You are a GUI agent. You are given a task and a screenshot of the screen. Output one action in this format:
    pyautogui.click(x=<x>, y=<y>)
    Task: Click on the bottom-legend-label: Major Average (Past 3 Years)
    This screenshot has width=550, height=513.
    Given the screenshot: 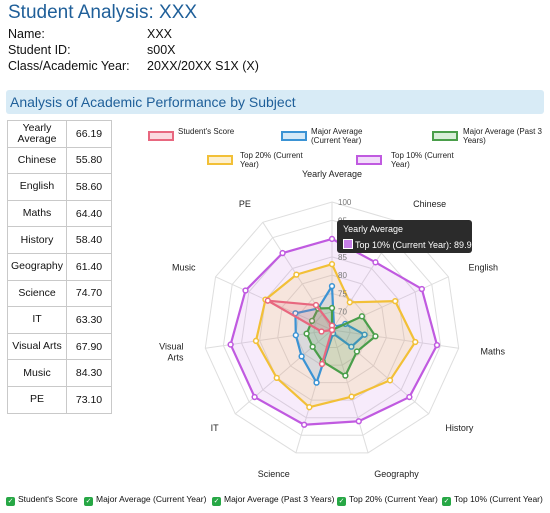 What is the action you would take?
    pyautogui.click(x=279, y=499)
    